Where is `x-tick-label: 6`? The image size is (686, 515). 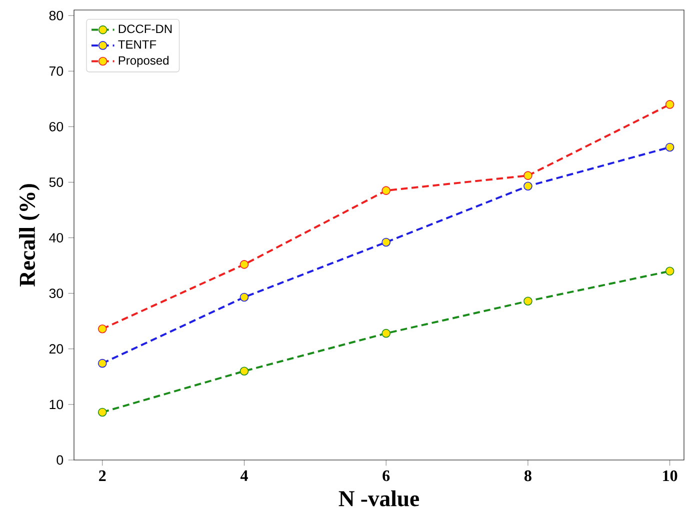
x-tick-label: 6 is located at coordinates (386, 476).